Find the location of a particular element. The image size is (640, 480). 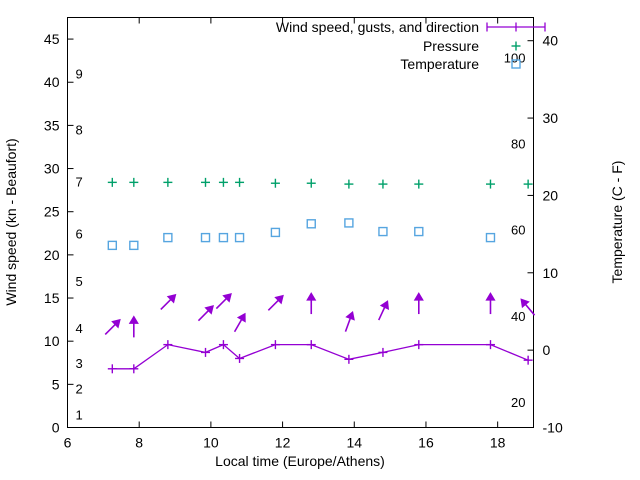

y-axis-right-ticks: -10 0 10 20 30 40 is located at coordinates (545, 234).